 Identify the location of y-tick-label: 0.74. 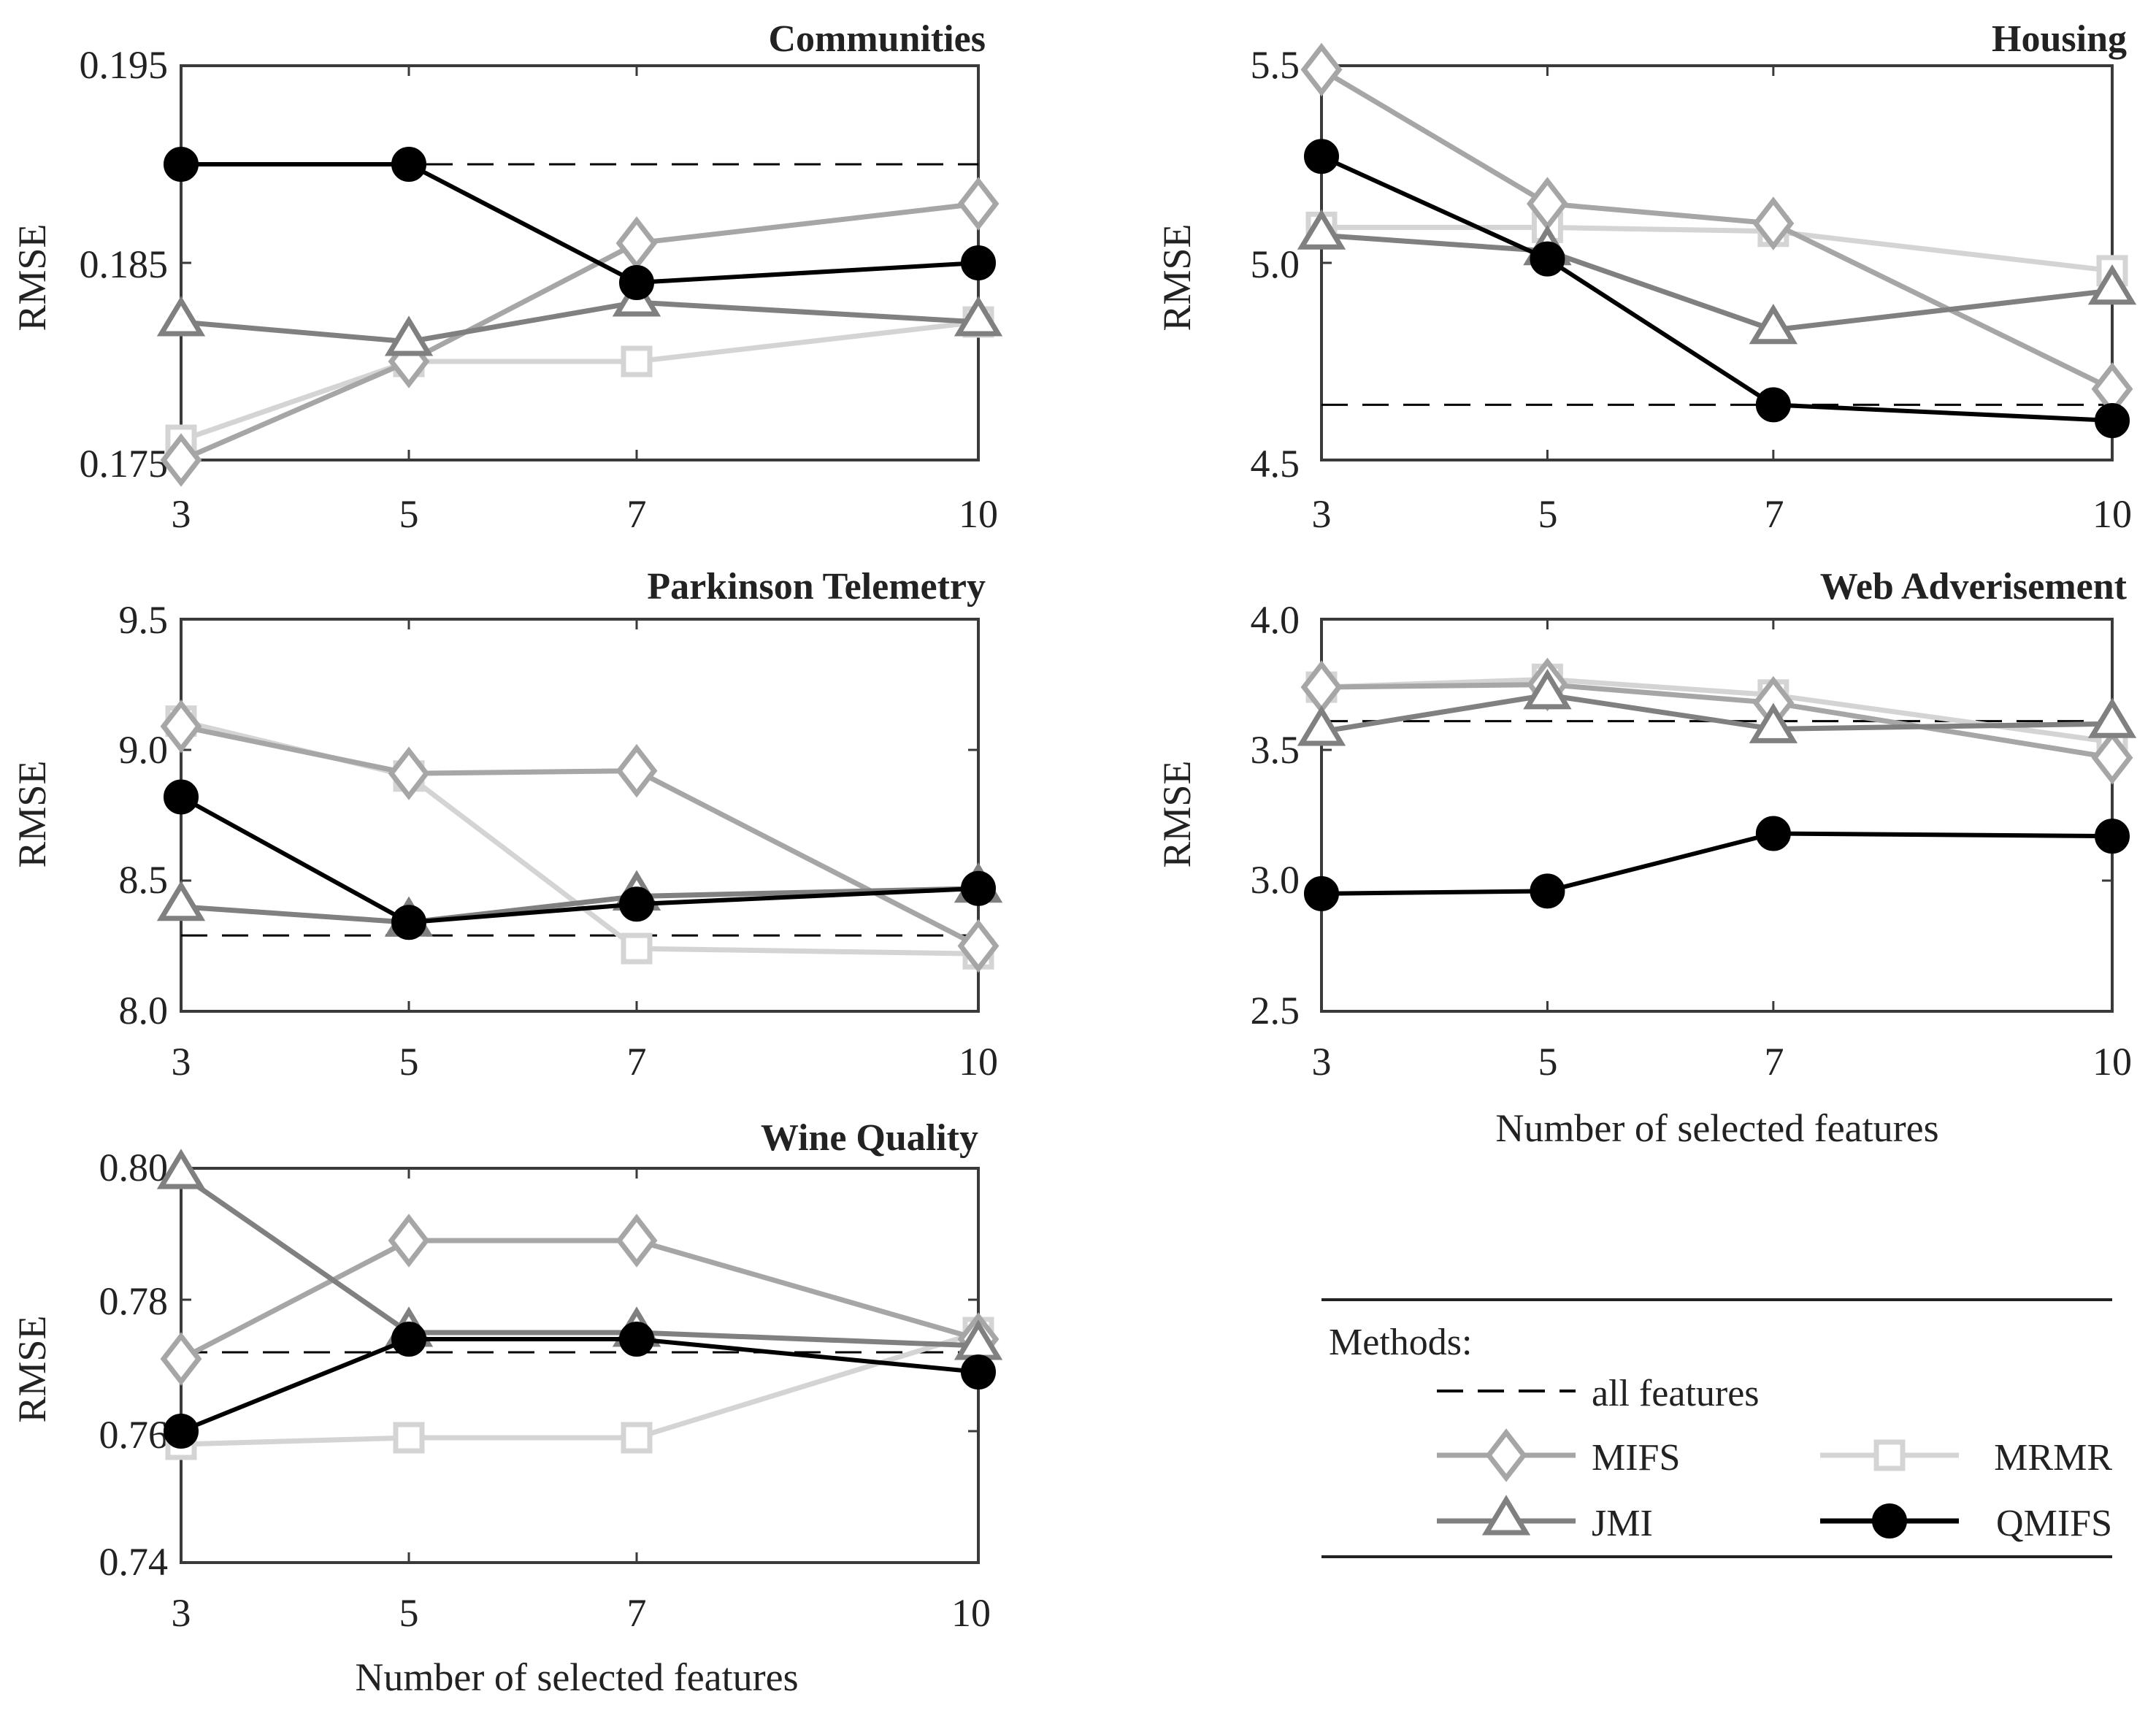
(134, 1562).